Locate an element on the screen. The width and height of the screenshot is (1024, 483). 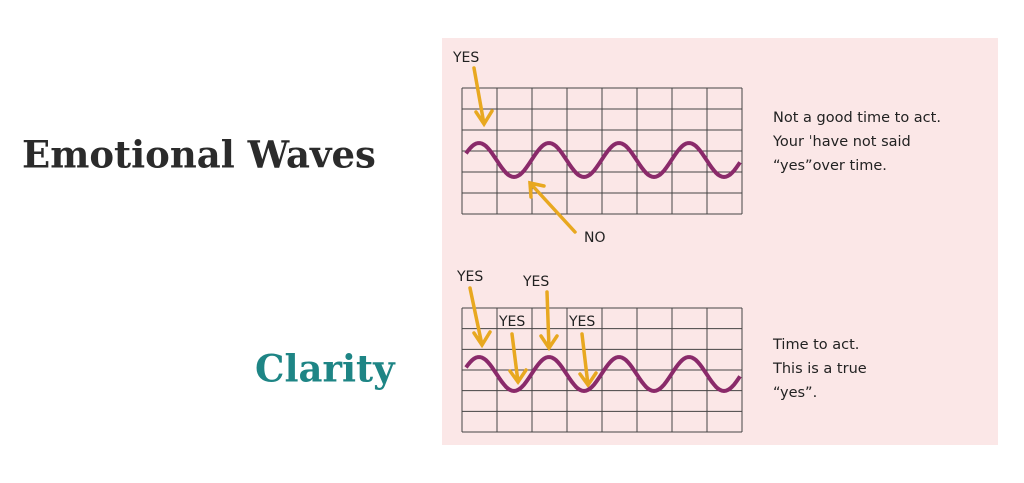
heading: Emotional Waves is located at coordinates (199, 155).